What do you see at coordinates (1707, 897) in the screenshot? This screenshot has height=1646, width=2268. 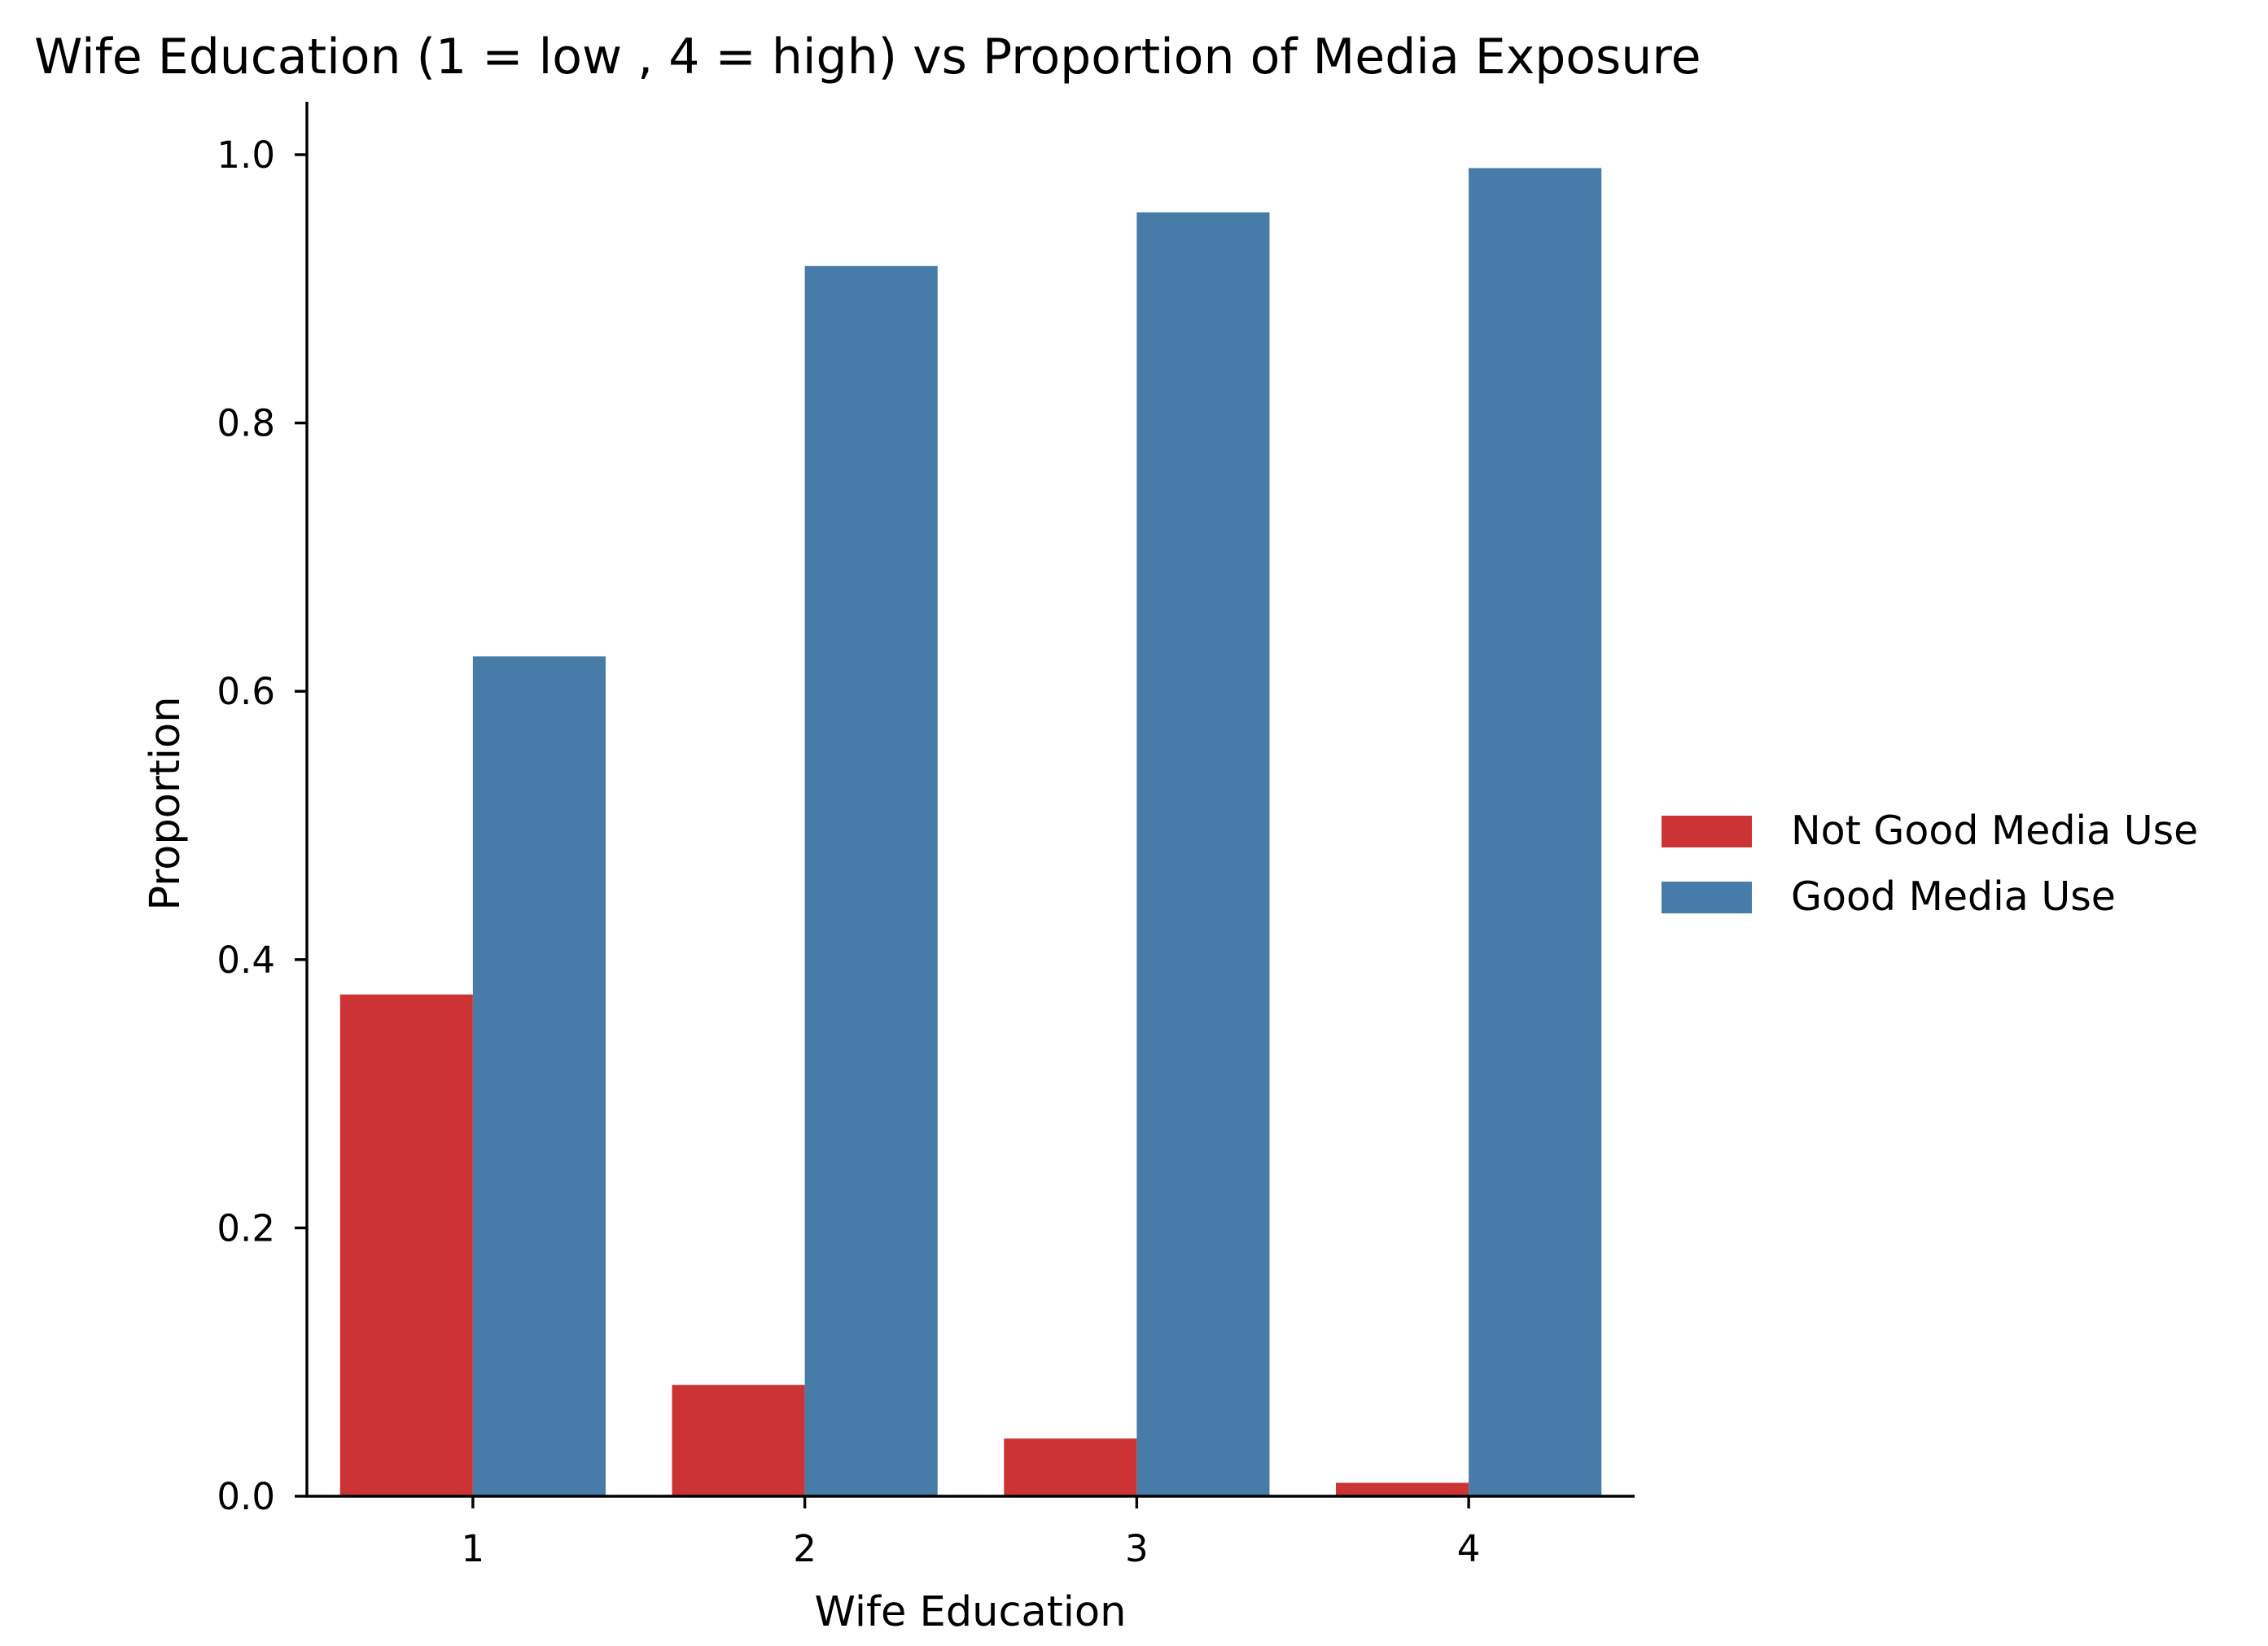 I see `legend-swatch-good` at bounding box center [1707, 897].